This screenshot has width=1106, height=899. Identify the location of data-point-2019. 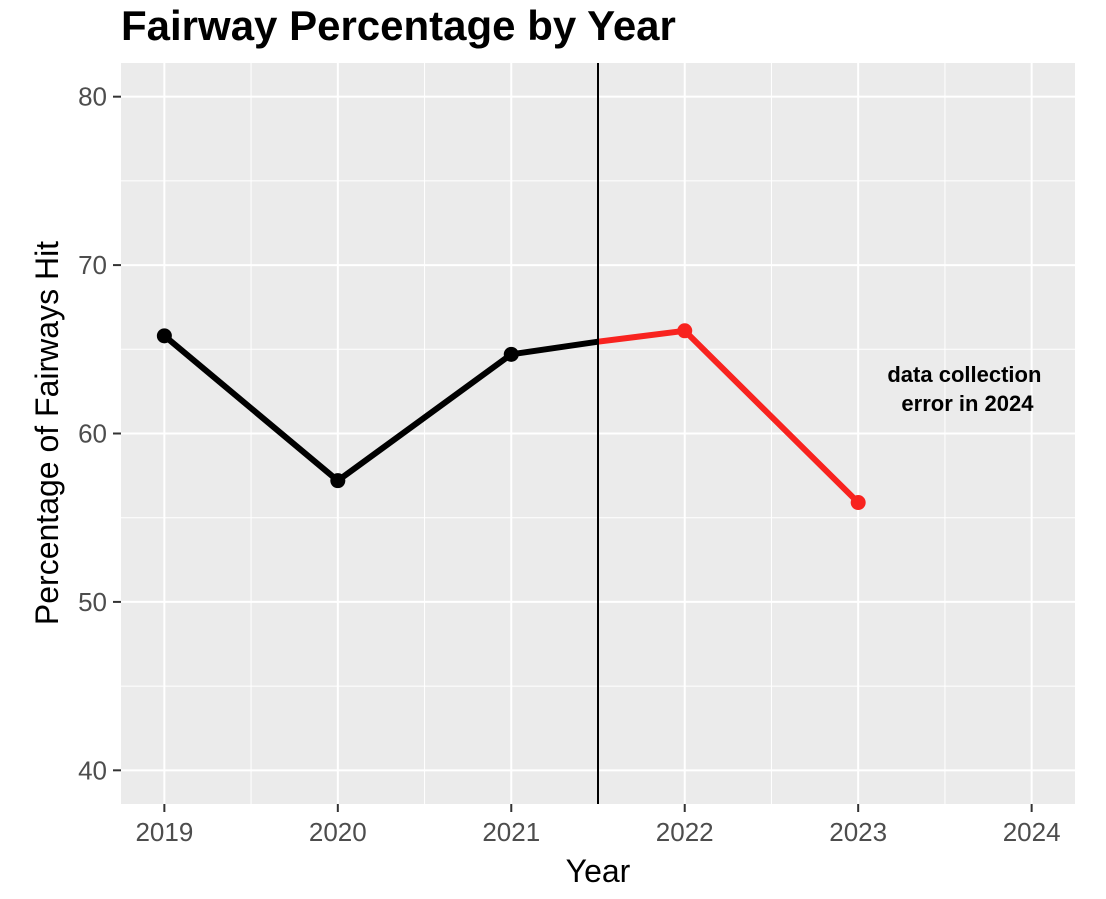
(164, 336).